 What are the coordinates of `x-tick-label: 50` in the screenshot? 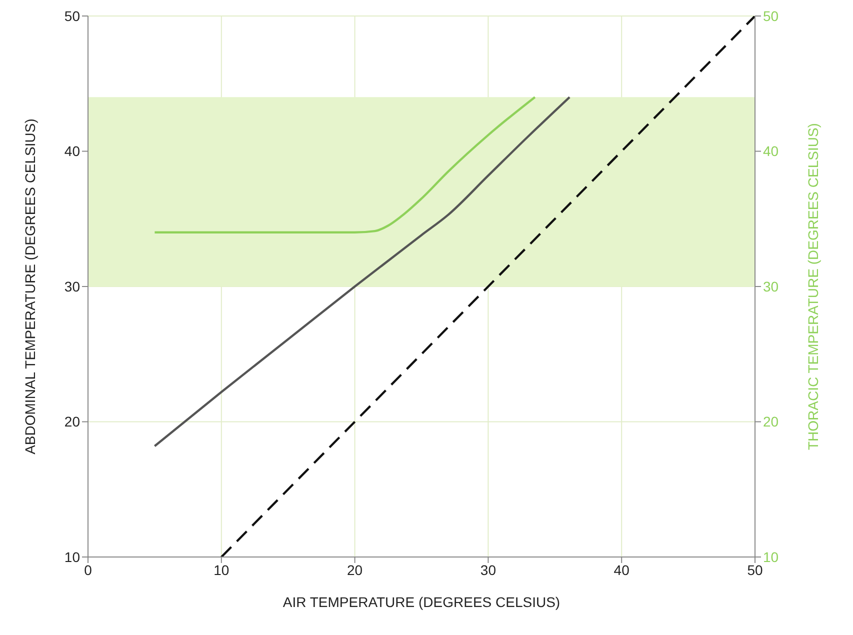 It's located at (755, 570).